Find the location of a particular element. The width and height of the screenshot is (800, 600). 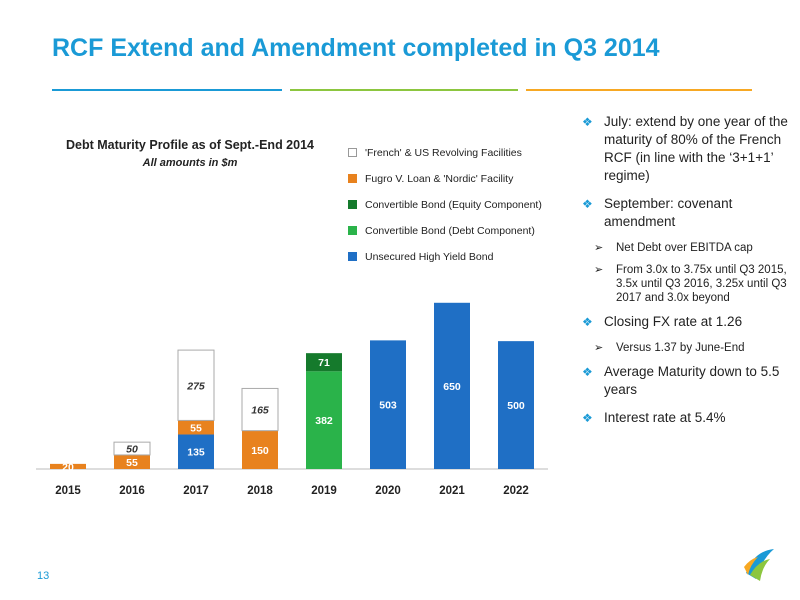

bullet-text: Interest rate at 5.4% is located at coordinates (665, 417).